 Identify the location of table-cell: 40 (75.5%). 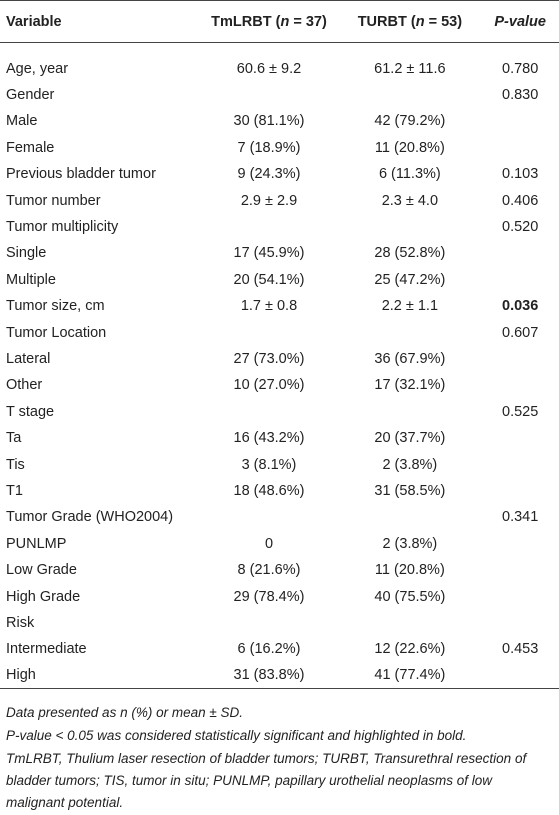
(410, 596).